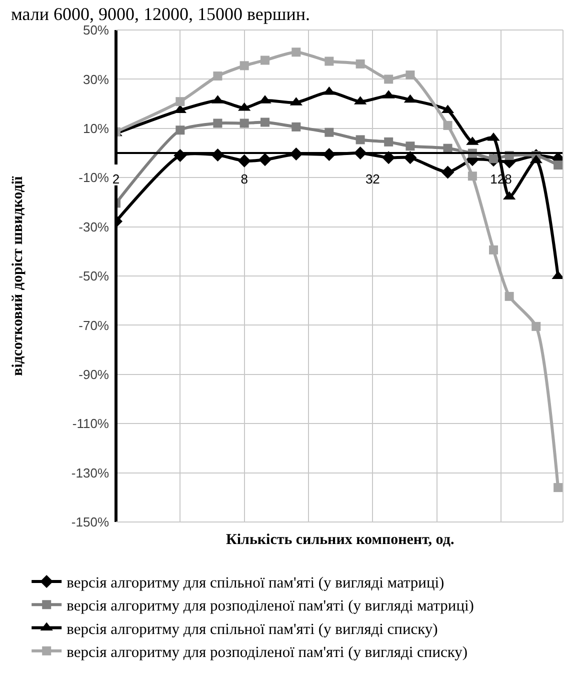 This screenshot has height=679, width=574. Describe the element at coordinates (116, 179) in the screenshot. I see `x-tick-label: 2` at that location.